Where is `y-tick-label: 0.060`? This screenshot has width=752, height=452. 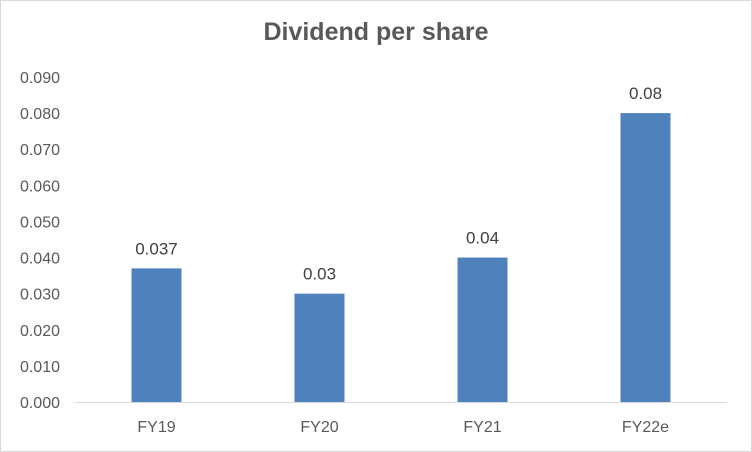
y-tick-label: 0.060 is located at coordinates (40, 186).